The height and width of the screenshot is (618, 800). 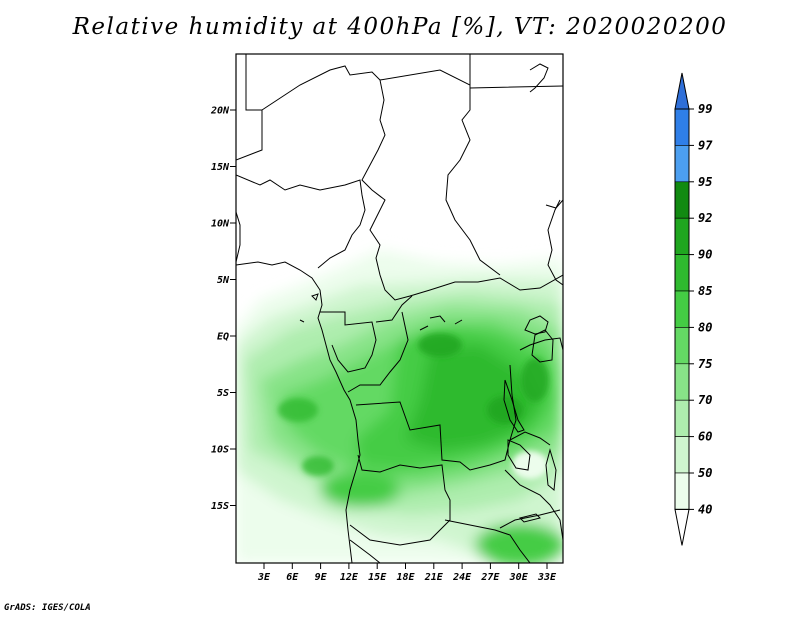 What do you see at coordinates (682, 91) in the screenshot?
I see `colorbar-top-arrow` at bounding box center [682, 91].